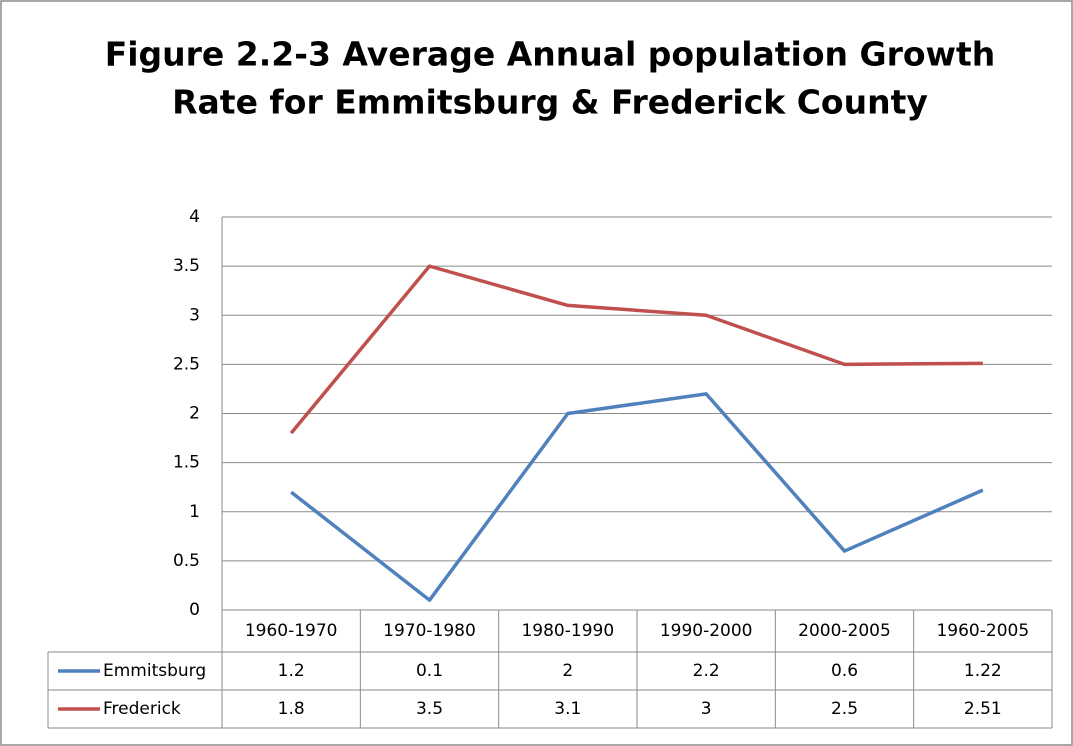 This screenshot has width=1073, height=746. Describe the element at coordinates (291, 631) in the screenshot. I see `x-tick-label: 1960-1970` at that location.